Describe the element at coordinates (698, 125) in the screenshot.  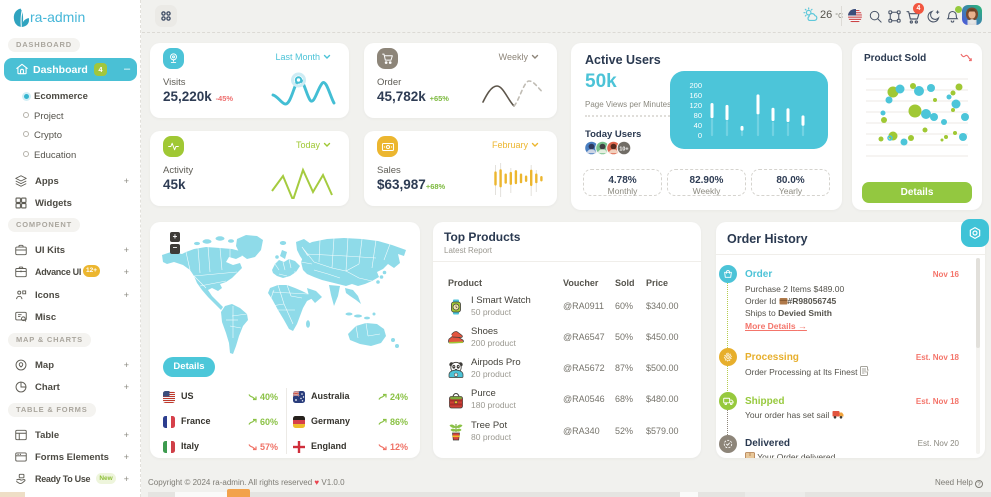
I see `svg-text: 40` at that location.